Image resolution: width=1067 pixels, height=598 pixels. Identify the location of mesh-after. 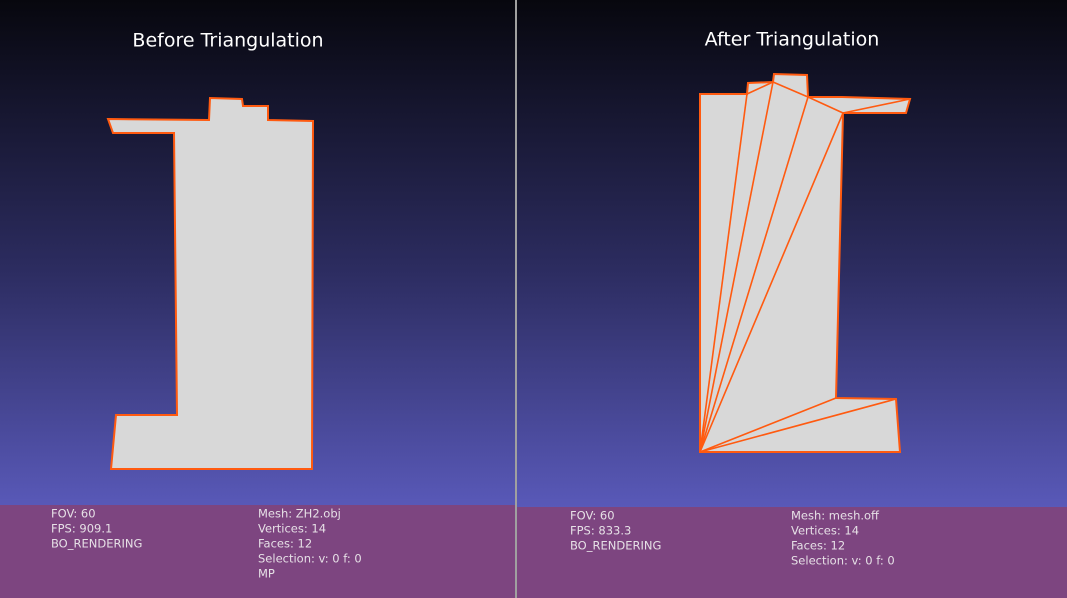
(805, 262).